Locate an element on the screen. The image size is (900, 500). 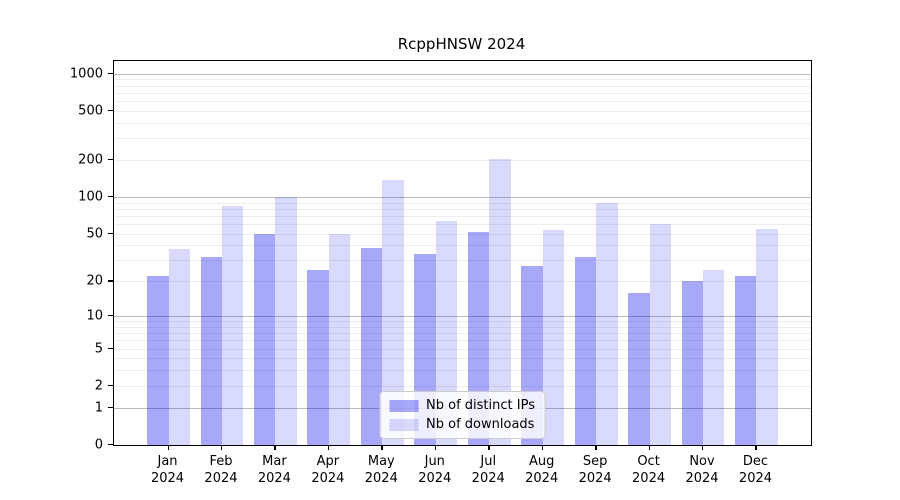
bar-downloads-apr is located at coordinates (339, 339).